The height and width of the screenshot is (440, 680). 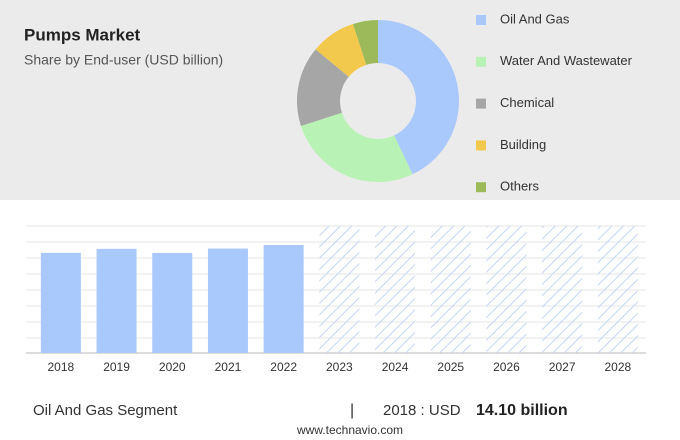 What do you see at coordinates (395, 367) in the screenshot?
I see `x-tick-label: 2024` at bounding box center [395, 367].